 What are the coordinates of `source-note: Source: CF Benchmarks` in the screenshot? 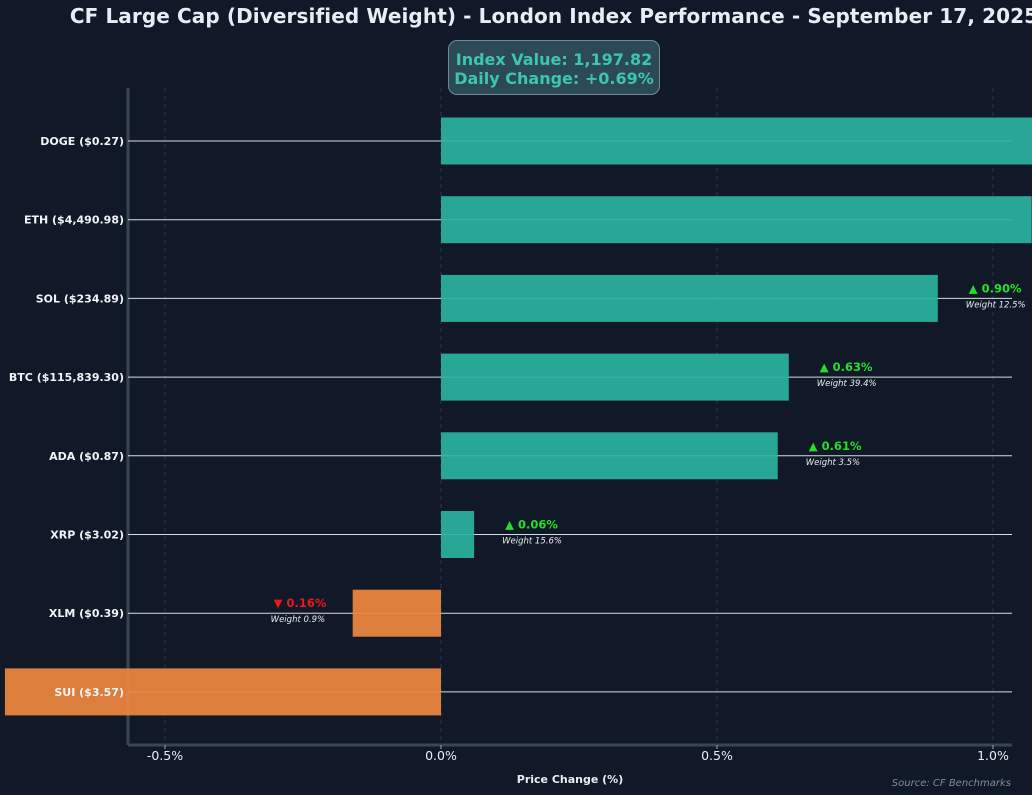 It's located at (951, 783).